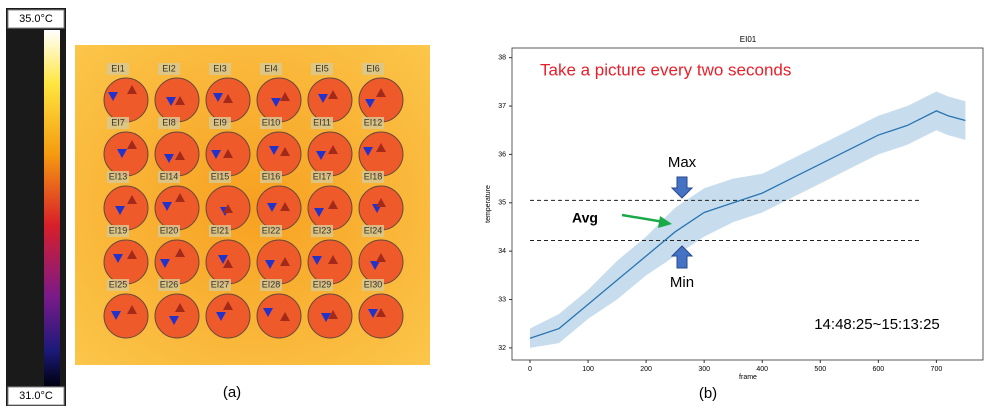 The width and height of the screenshot is (984, 412). I want to click on well-label: EI14, so click(169, 176).